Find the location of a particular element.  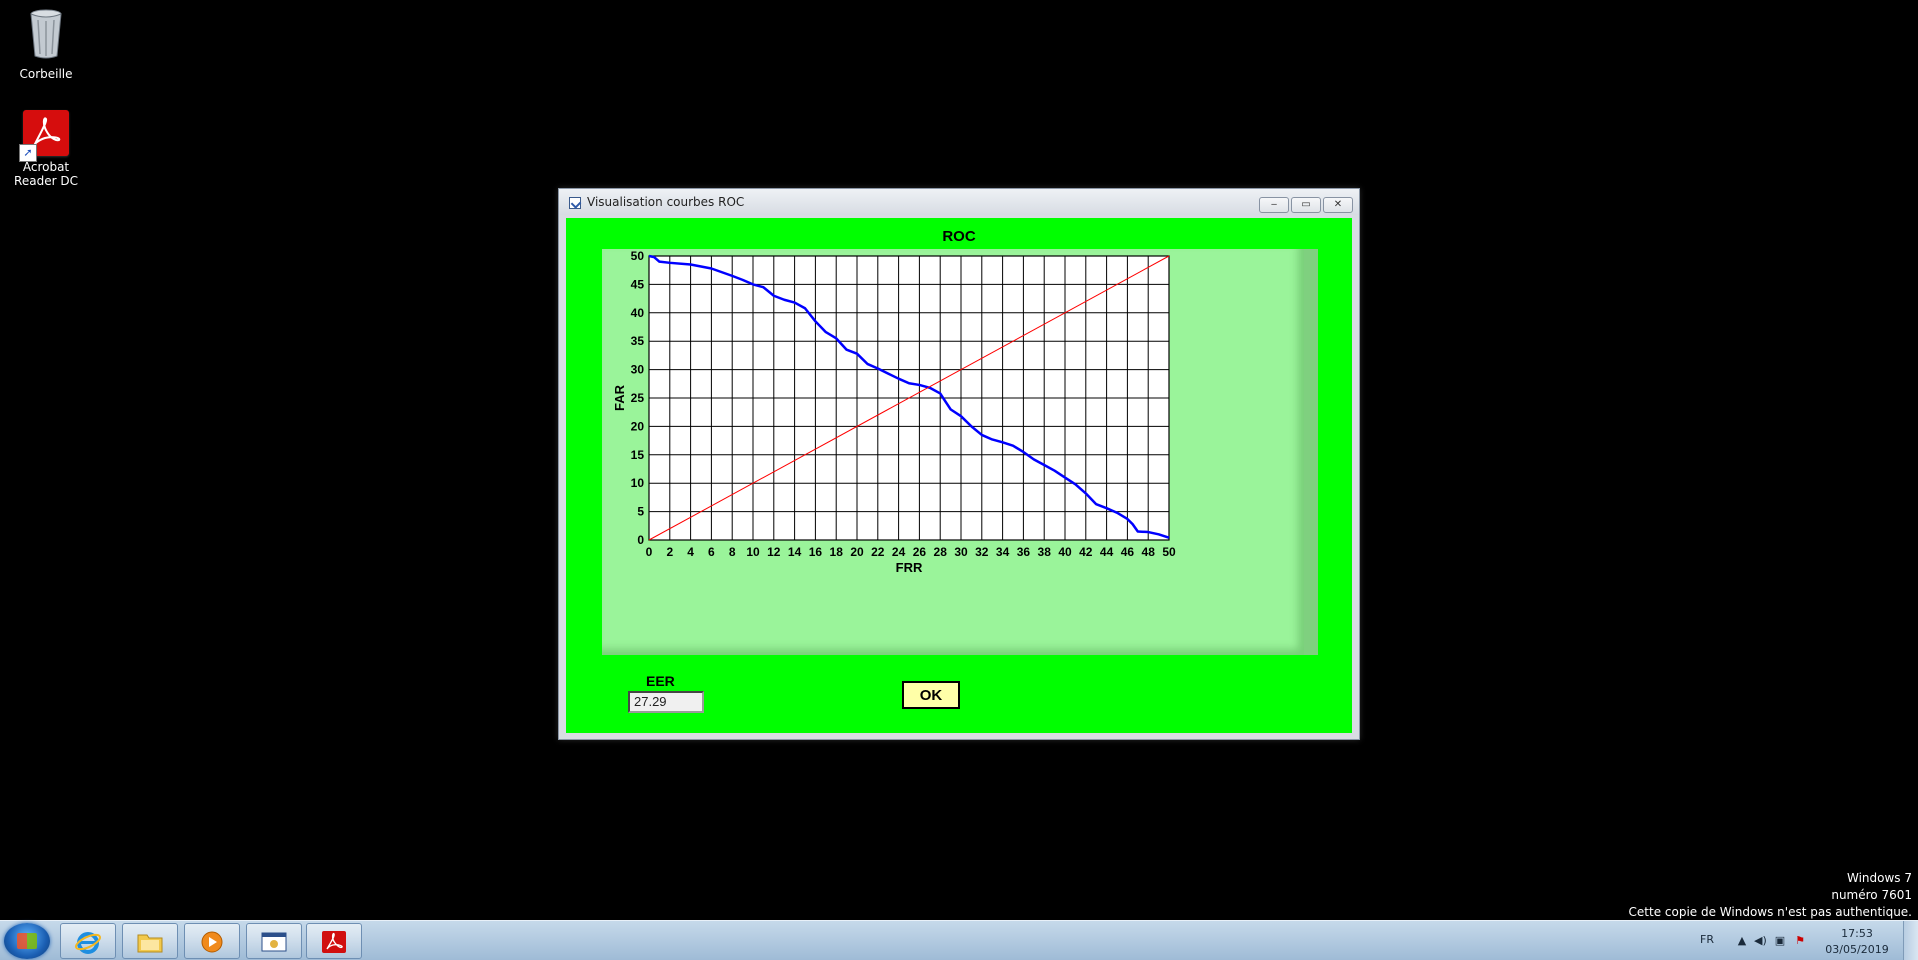

y-tick-label: 45 is located at coordinates (638, 284).